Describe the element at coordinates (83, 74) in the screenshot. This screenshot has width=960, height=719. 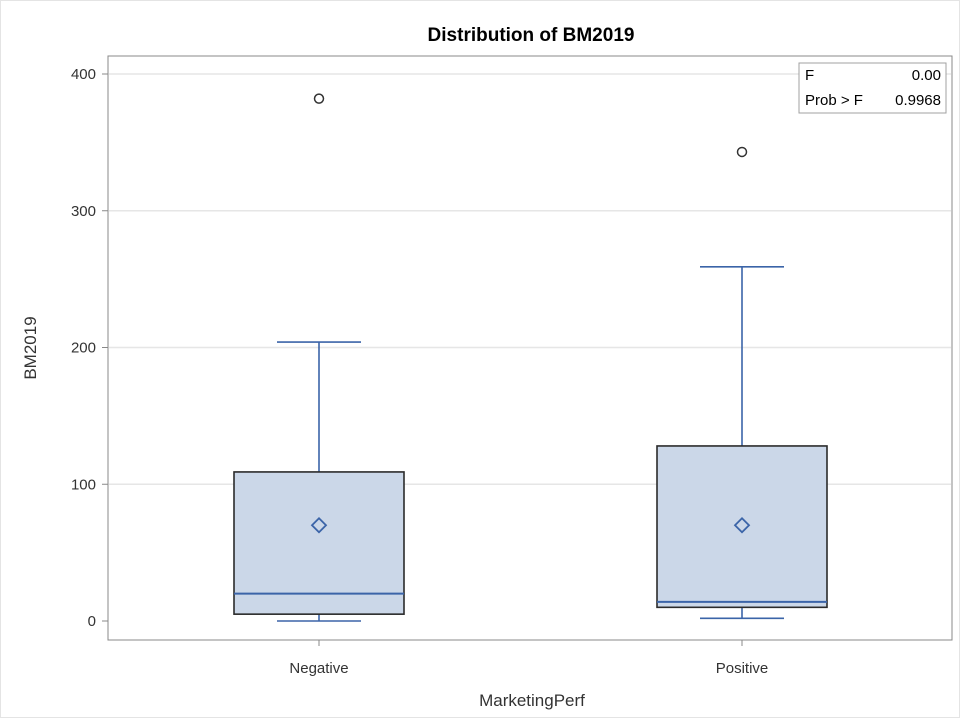
I see `y-tick-label: 400` at that location.